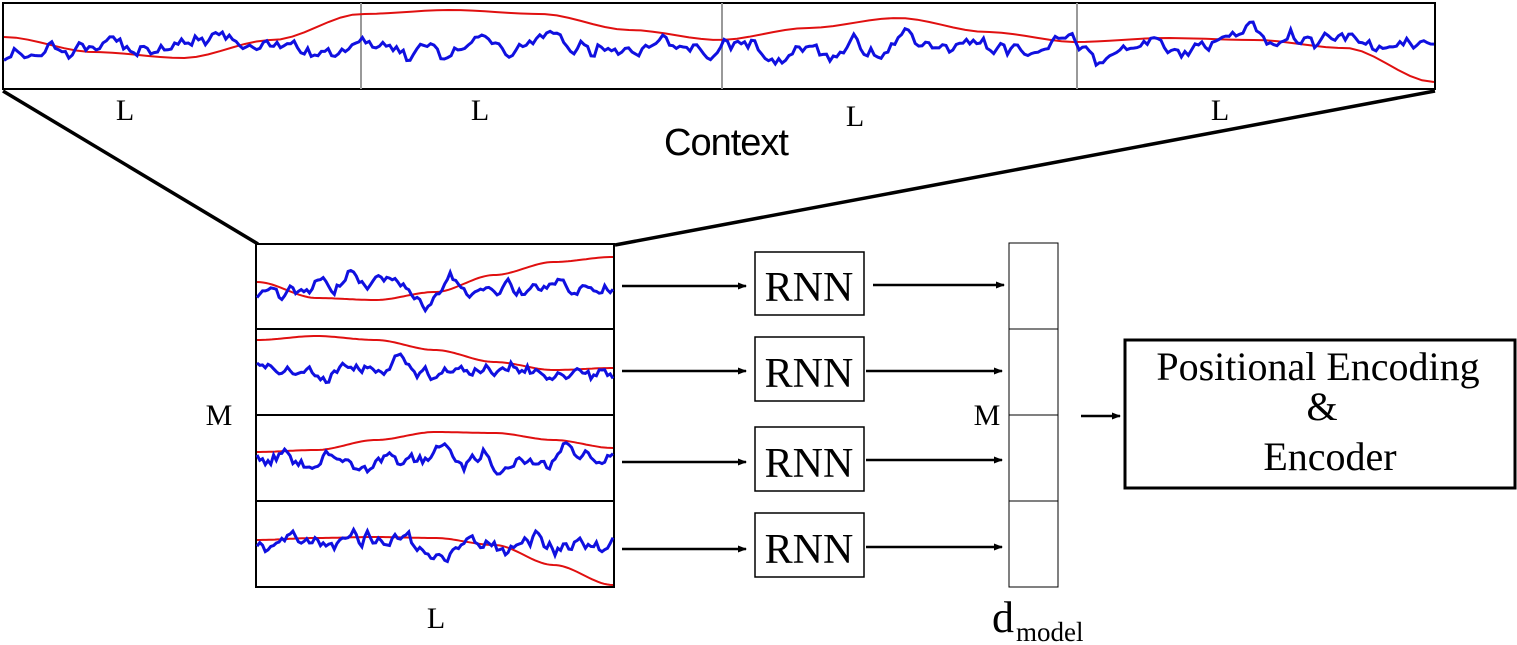 This screenshot has width=1517, height=645. I want to click on context-strip, so click(719, 46).